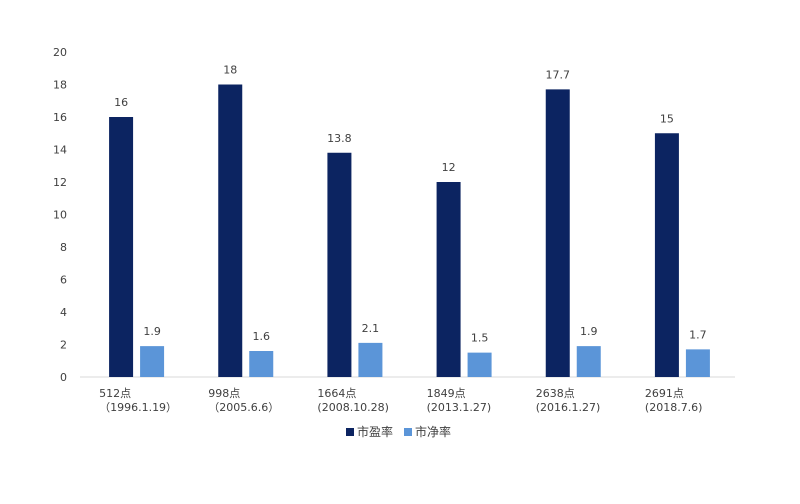 The width and height of the screenshot is (800, 504). What do you see at coordinates (60, 85) in the screenshot?
I see `y-tick-label: 18` at bounding box center [60, 85].